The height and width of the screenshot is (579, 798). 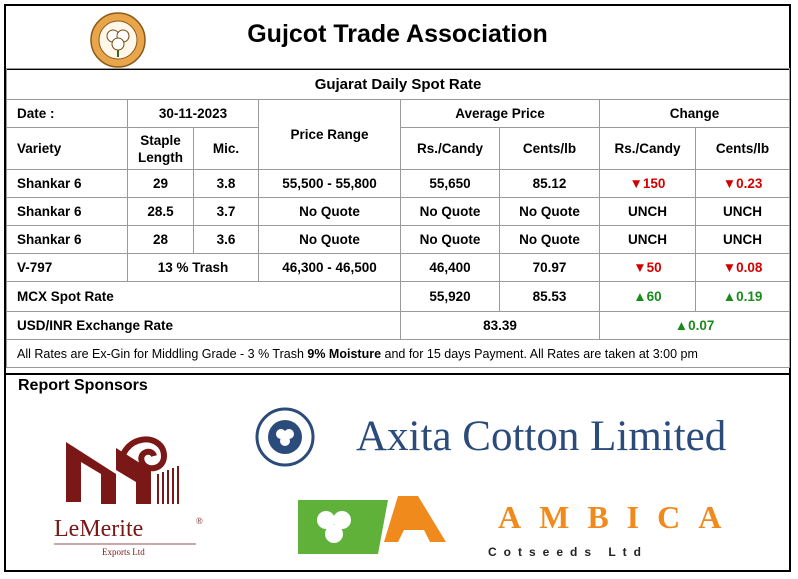 I want to click on avg-rs-candy-cell: 55,650, so click(x=450, y=183).